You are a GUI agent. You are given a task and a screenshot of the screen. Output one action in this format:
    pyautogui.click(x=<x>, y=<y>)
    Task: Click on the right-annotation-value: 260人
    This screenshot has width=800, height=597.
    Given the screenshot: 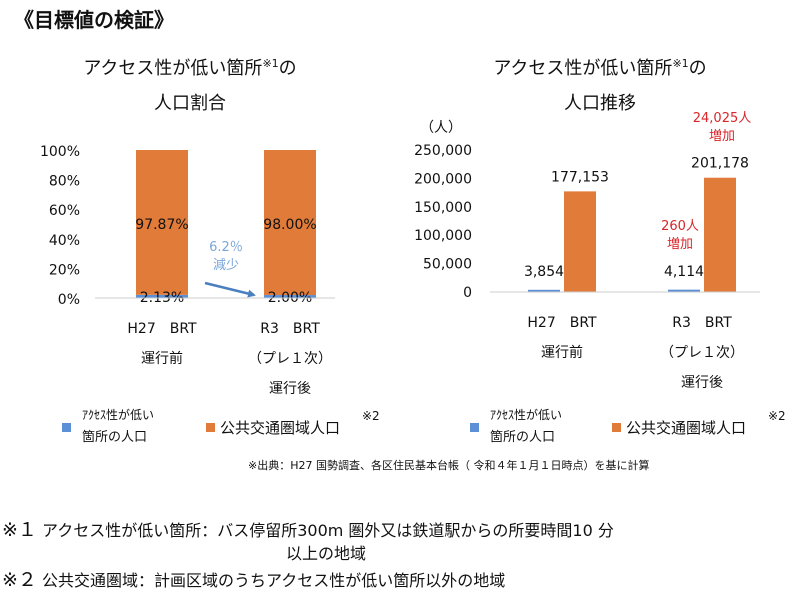 What is the action you would take?
    pyautogui.click(x=680, y=226)
    